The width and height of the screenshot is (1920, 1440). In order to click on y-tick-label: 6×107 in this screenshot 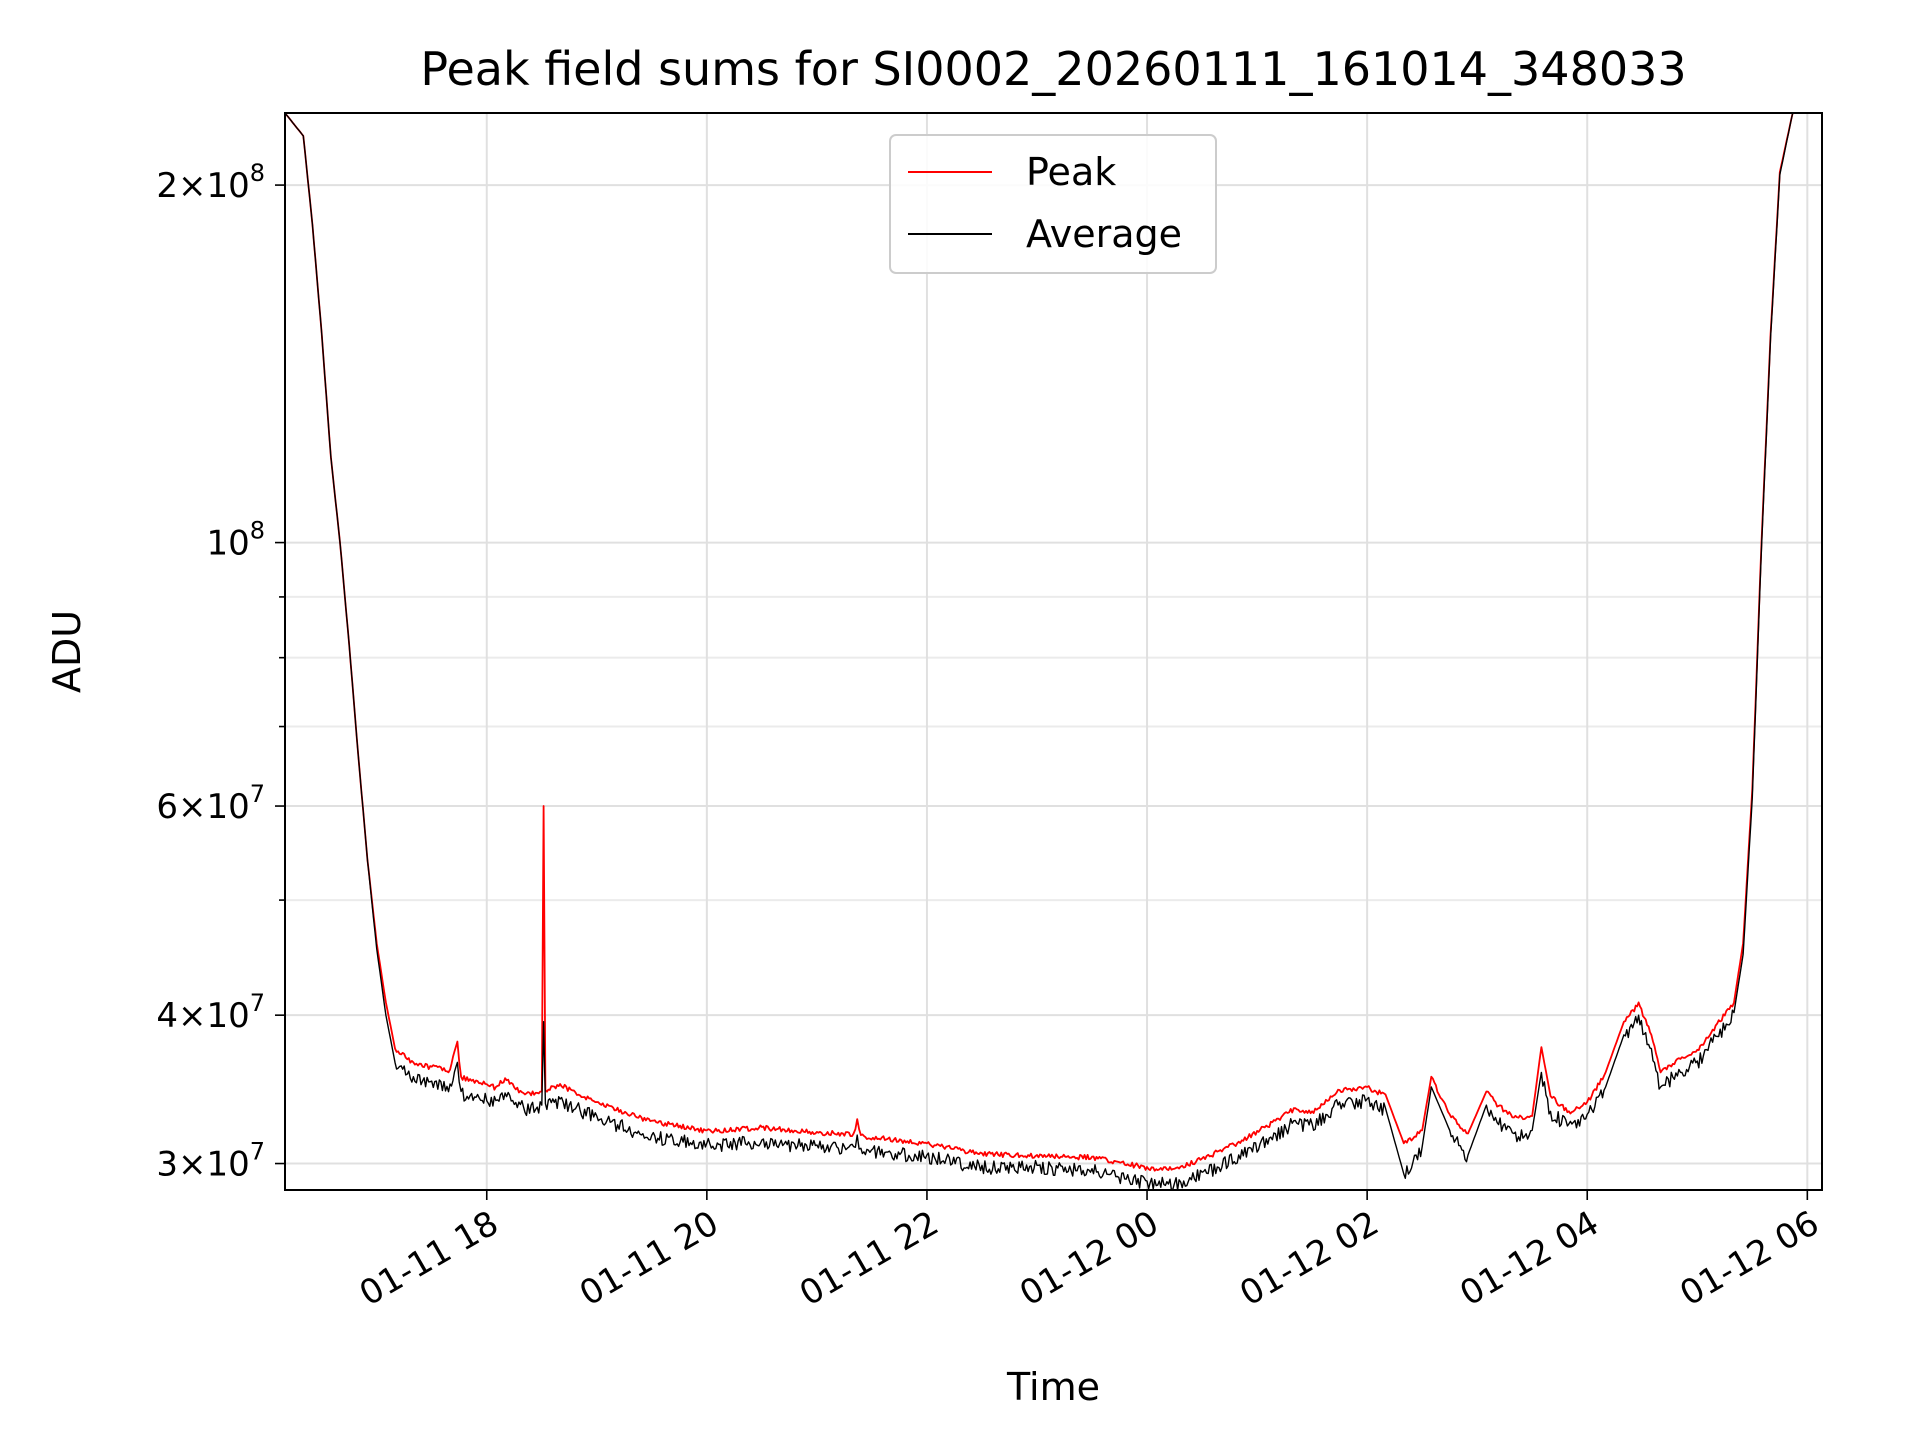, I will do `click(210, 803)`.